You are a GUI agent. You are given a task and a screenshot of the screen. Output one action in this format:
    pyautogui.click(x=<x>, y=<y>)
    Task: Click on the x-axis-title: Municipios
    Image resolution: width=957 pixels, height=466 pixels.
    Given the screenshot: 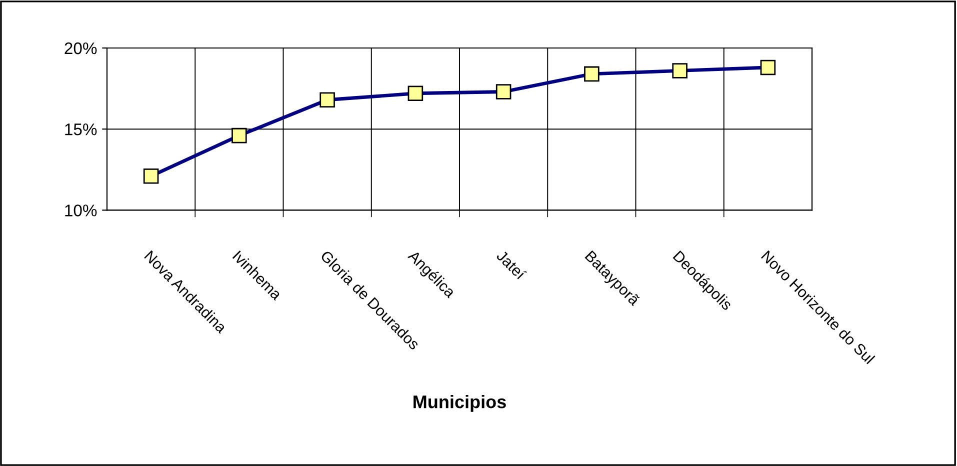 What is the action you would take?
    pyautogui.click(x=460, y=403)
    